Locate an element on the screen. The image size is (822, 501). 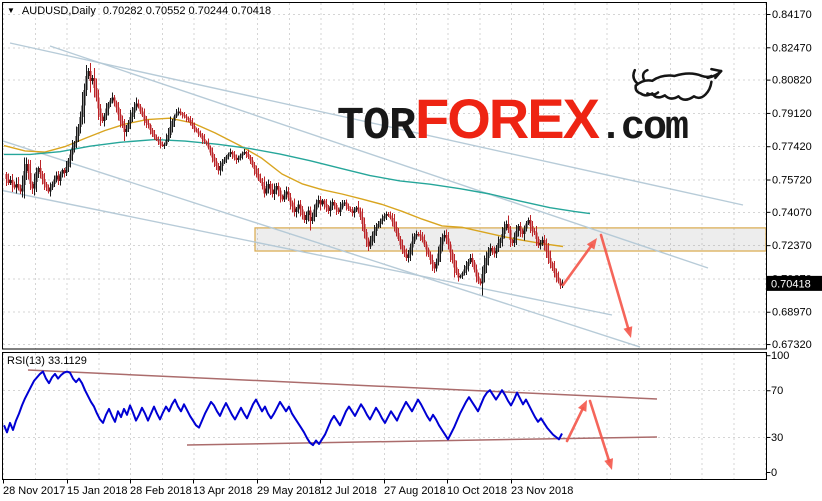
current-price-tag: 0.70418 is located at coordinates (794, 283).